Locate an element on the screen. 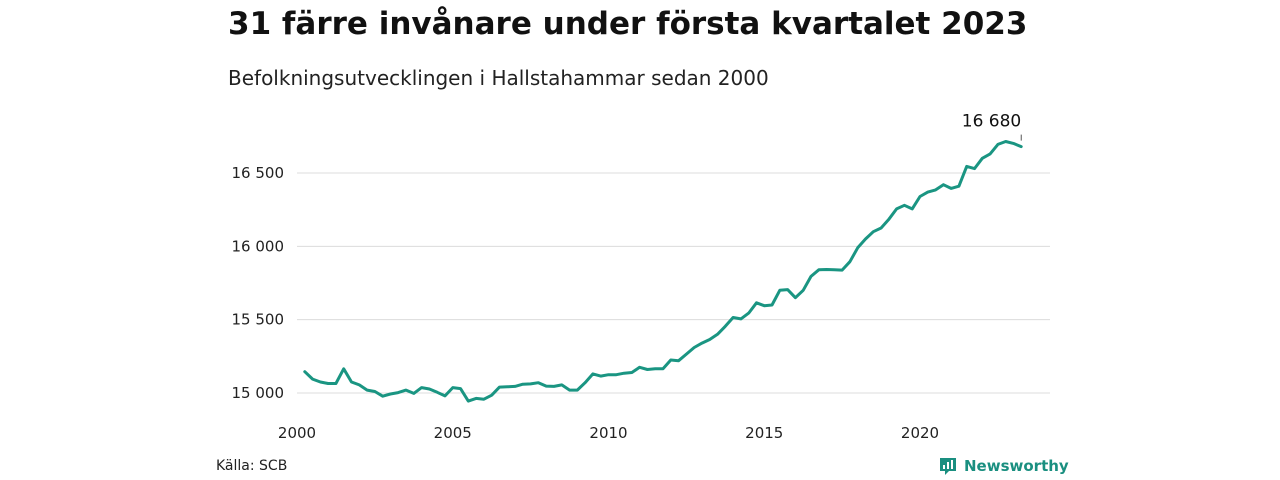  annotation-layer: 16 680 is located at coordinates (992, 126).